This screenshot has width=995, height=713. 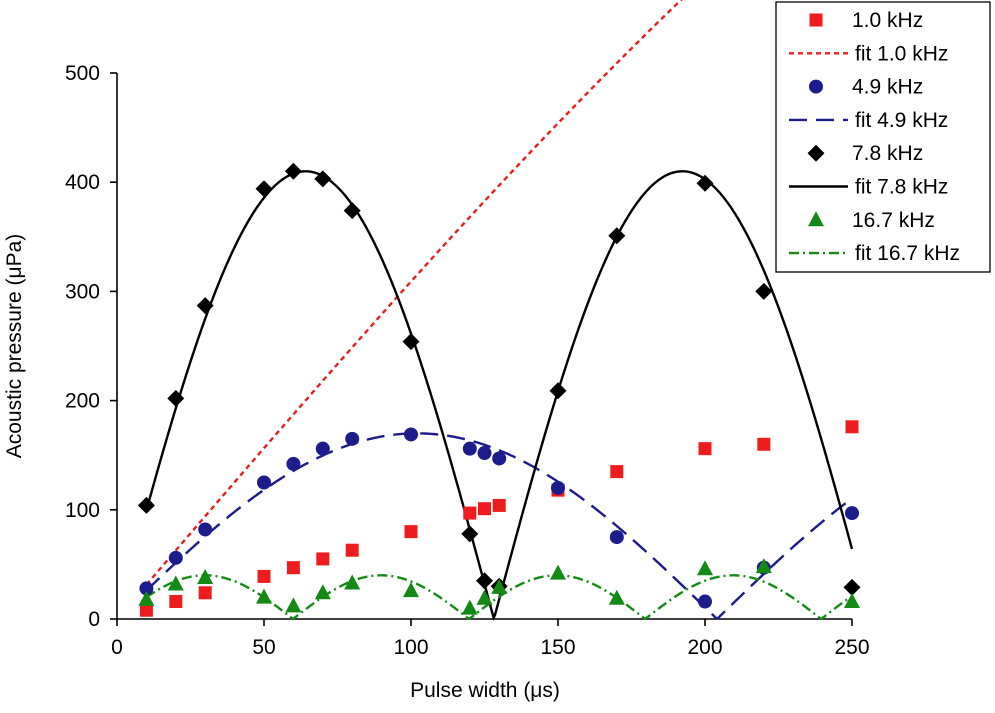 What do you see at coordinates (82, 73) in the screenshot?
I see `y-tick-label: 500` at bounding box center [82, 73].